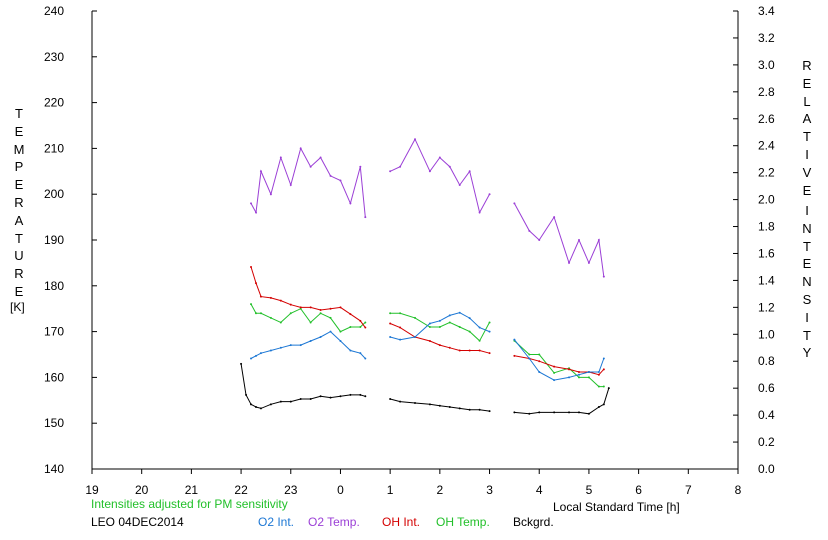 The image size is (828, 540). Describe the element at coordinates (401, 522) in the screenshot. I see `legend-oh-int: OH Int.` at that location.